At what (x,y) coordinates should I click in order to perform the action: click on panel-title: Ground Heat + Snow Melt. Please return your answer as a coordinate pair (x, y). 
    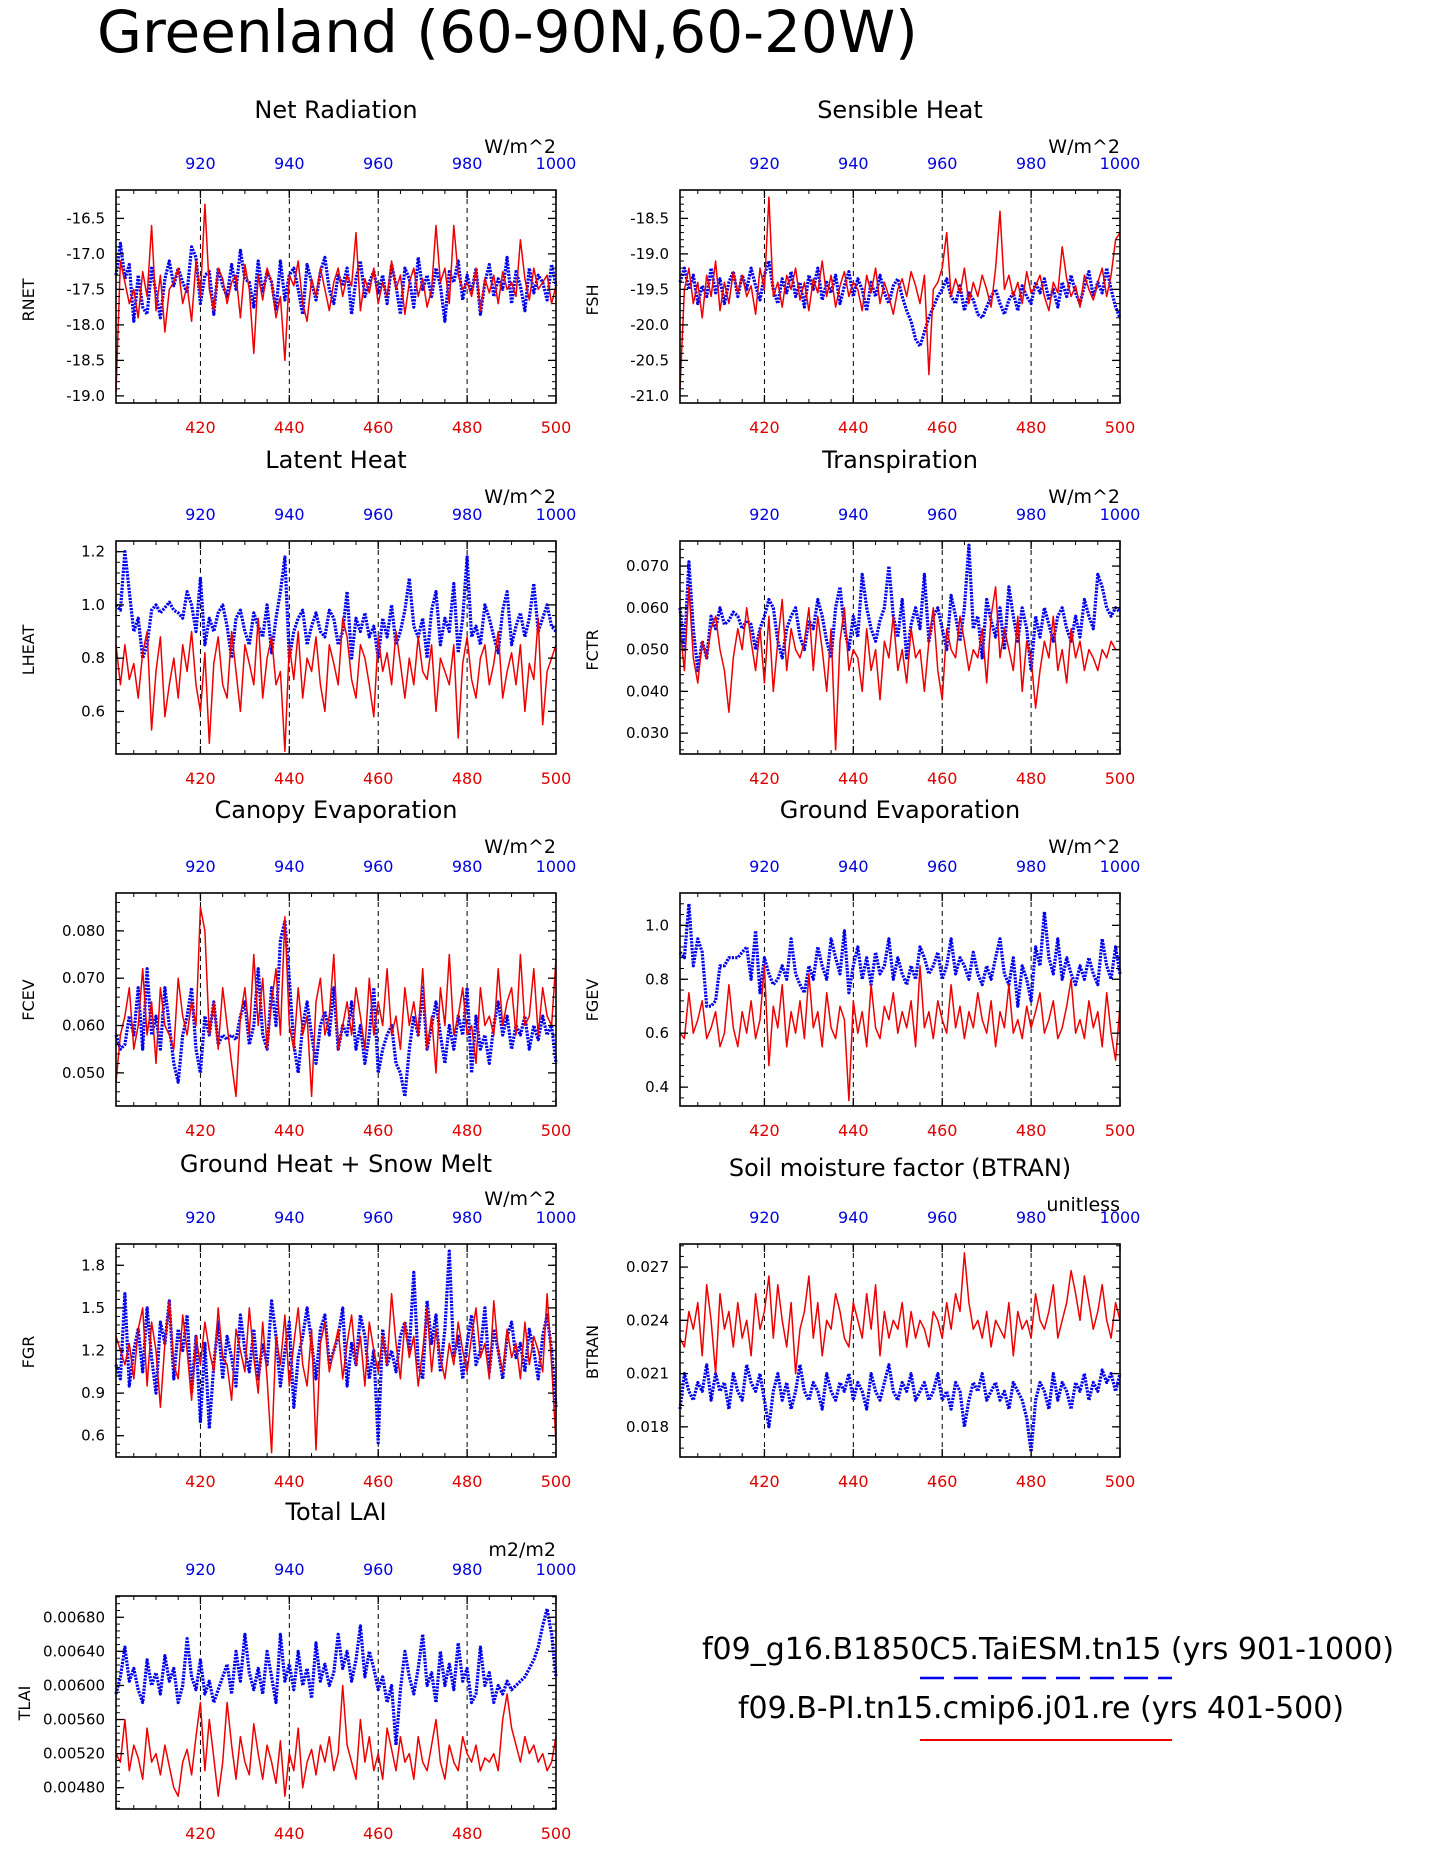
    Looking at the image, I should click on (336, 1164).